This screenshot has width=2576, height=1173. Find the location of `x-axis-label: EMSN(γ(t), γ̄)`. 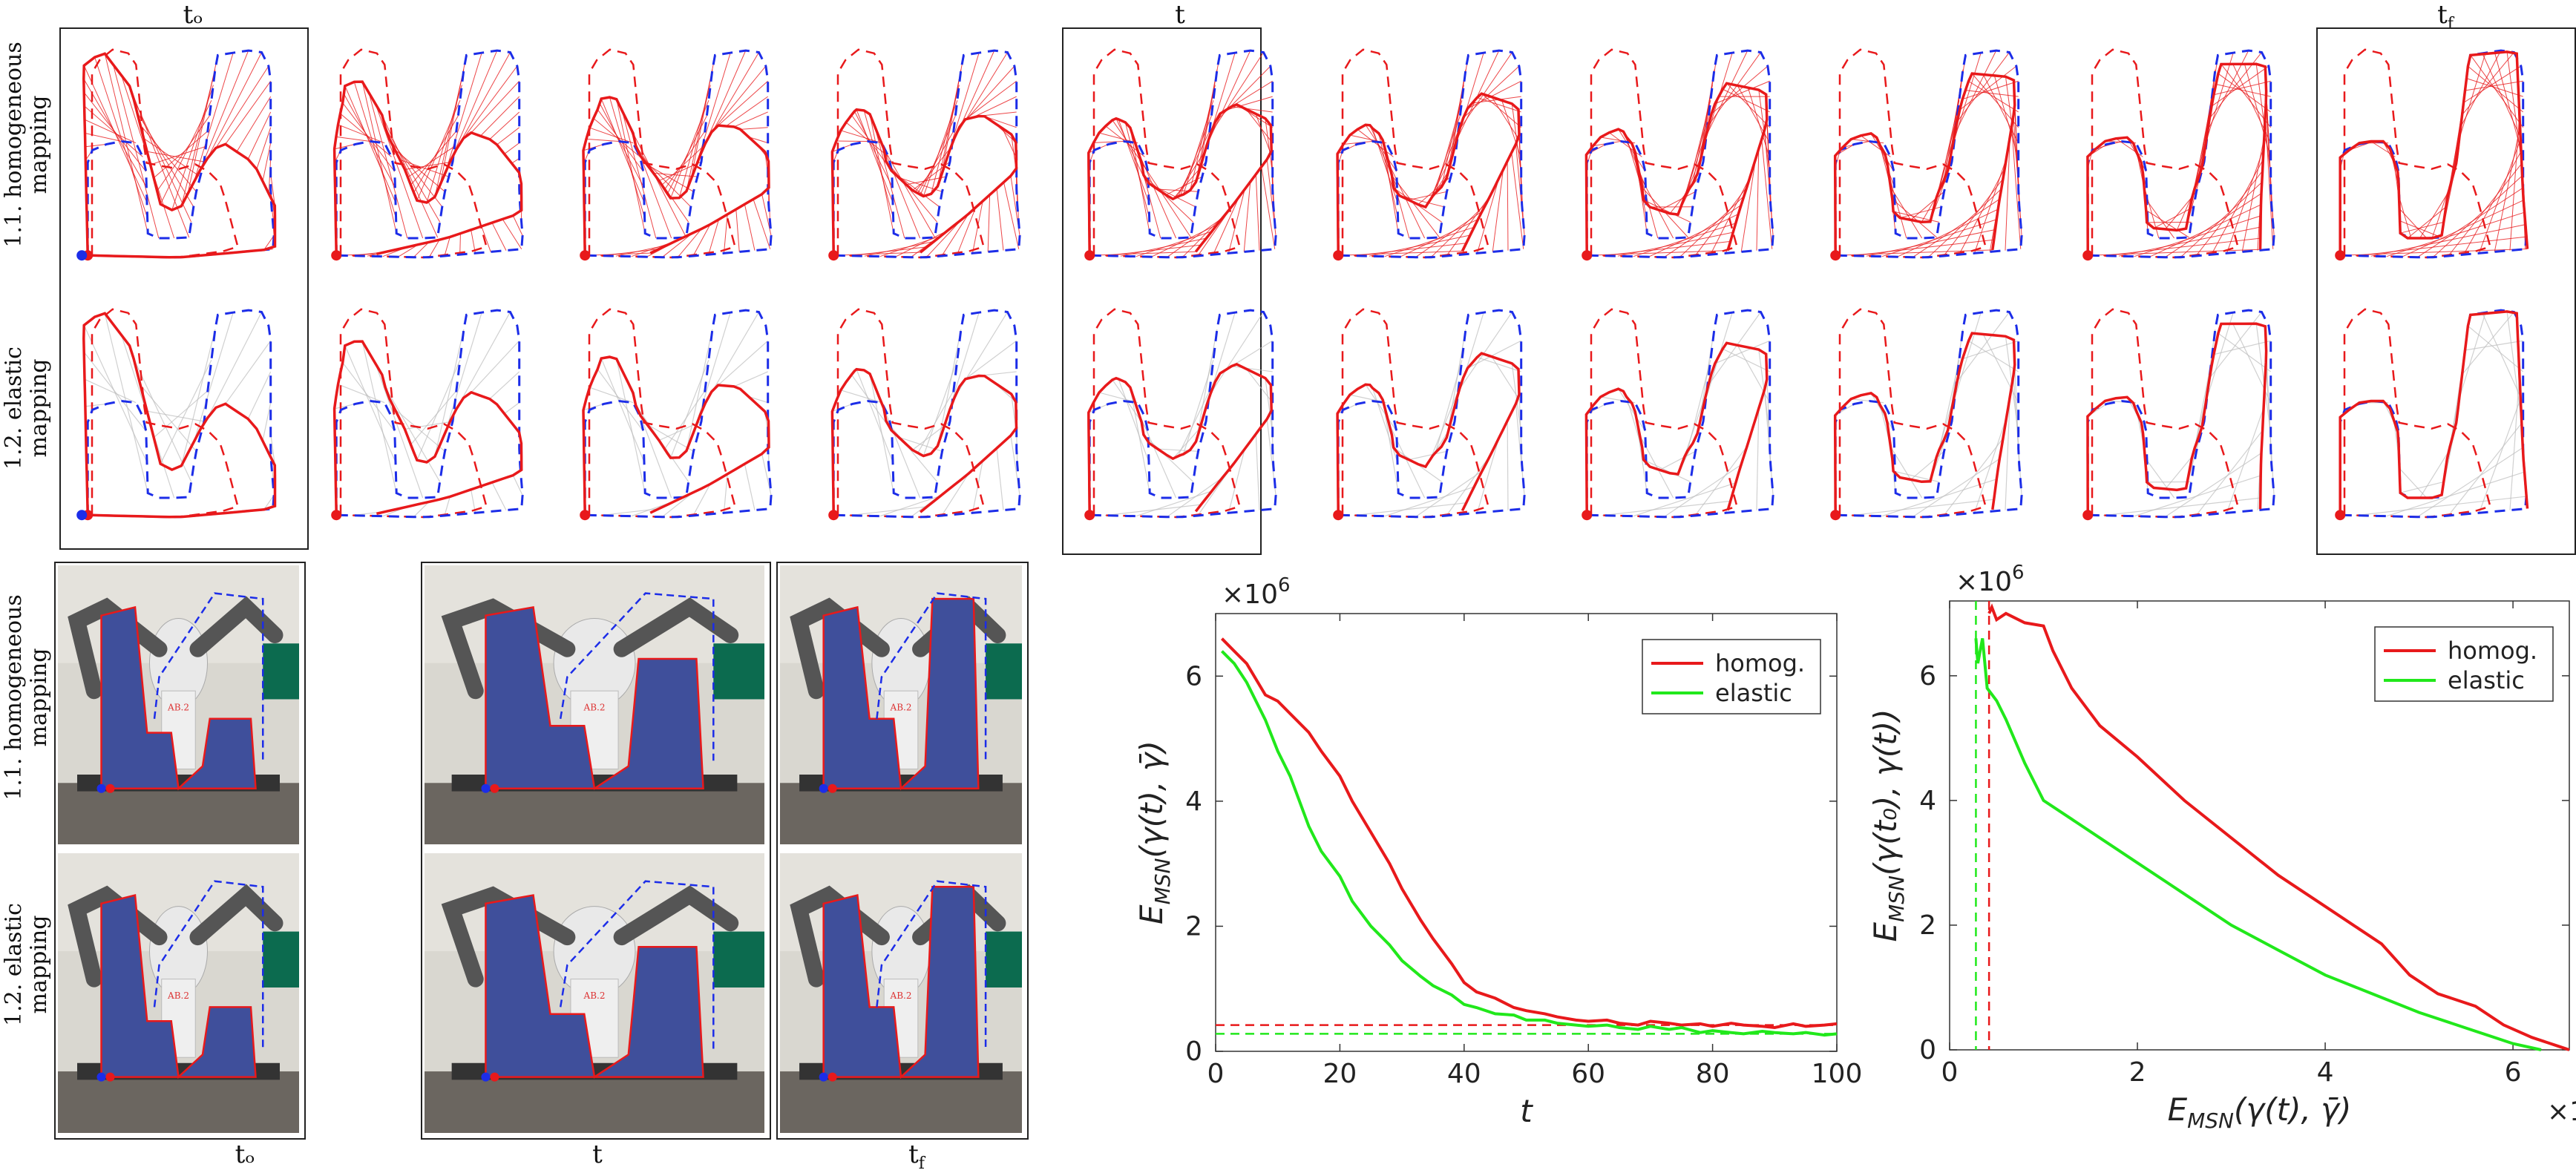

x-axis-label: EMSN(γ(t), γ̄) is located at coordinates (2260, 1112).